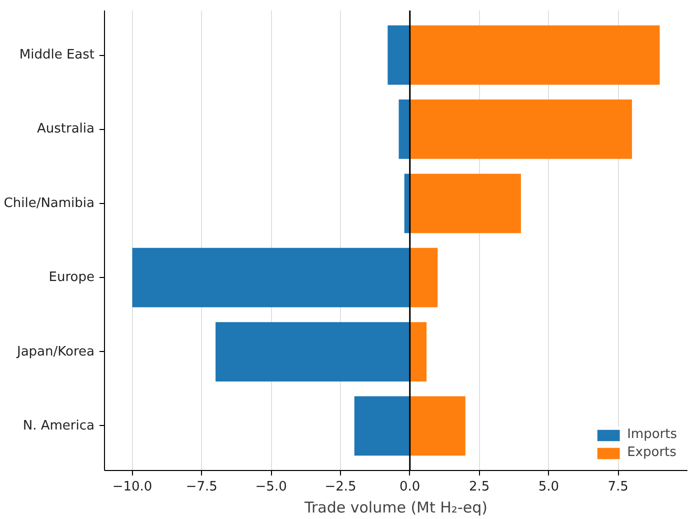 Image resolution: width=692 pixels, height=519 pixels. What do you see at coordinates (618, 487) in the screenshot?
I see `x-tick-label: 7.5` at bounding box center [618, 487].